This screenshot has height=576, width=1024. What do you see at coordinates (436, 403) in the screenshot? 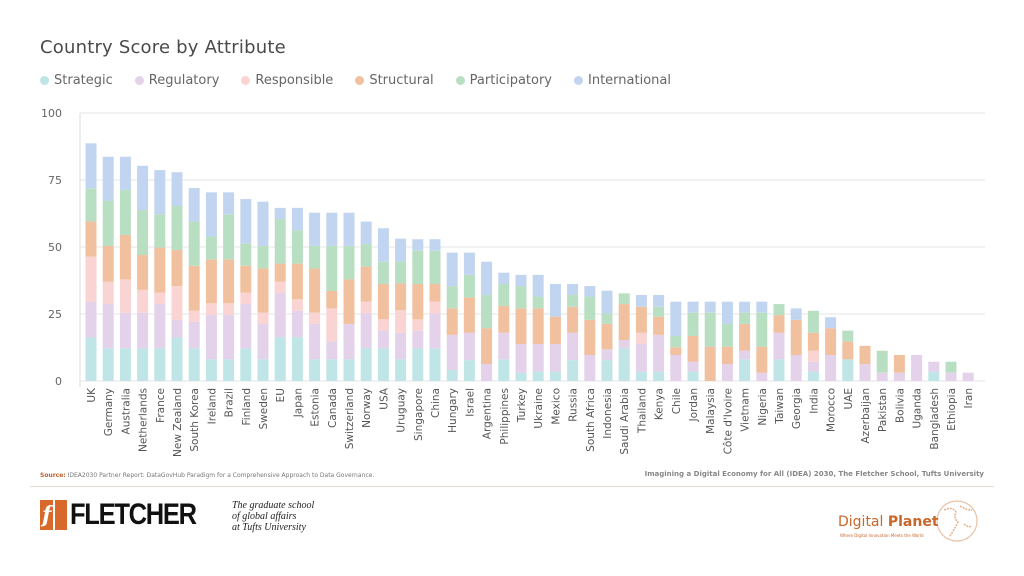
I see `x-tick-label: China` at bounding box center [436, 403].